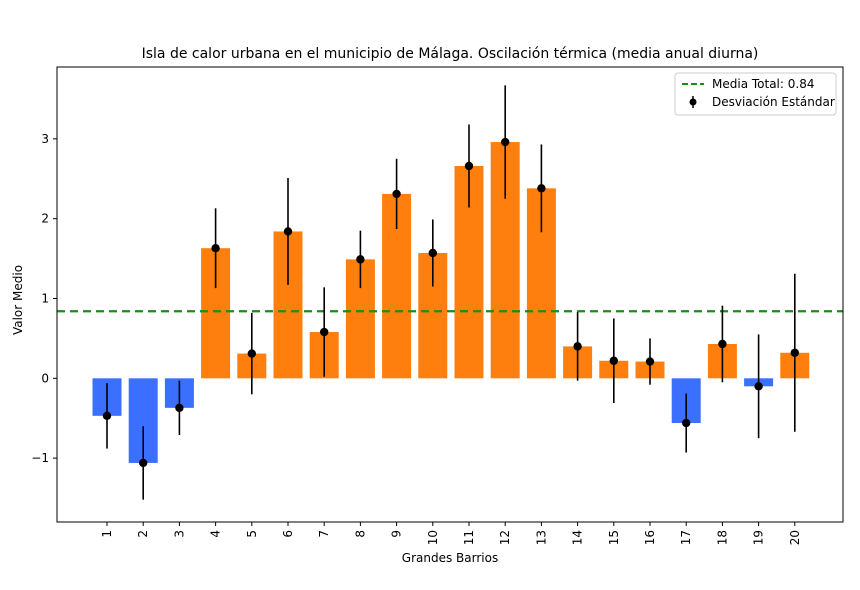 The height and width of the screenshot is (590, 860). What do you see at coordinates (722, 537) in the screenshot?
I see `x-tick-label-18: 18` at bounding box center [722, 537].